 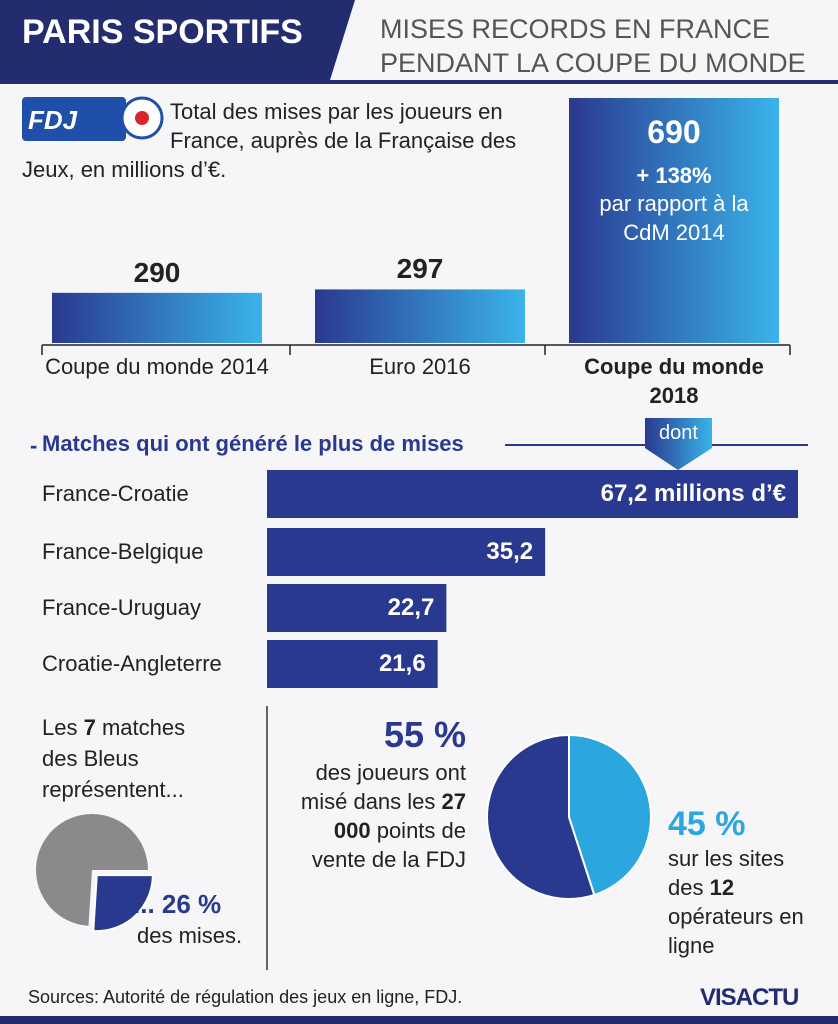 I want to click on note-part: des joueurs ont misé dans les, so click(x=383, y=787).